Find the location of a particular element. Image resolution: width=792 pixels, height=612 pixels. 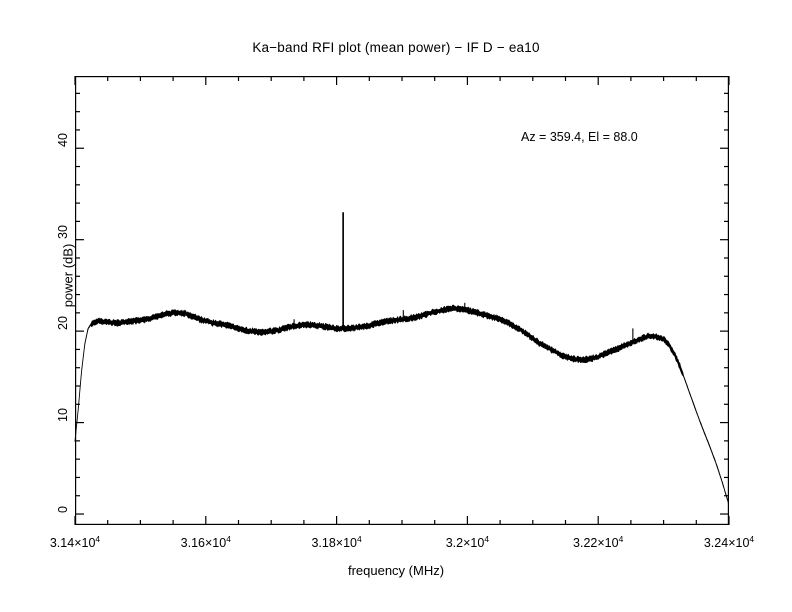

rfi-spikes is located at coordinates (463, 277).